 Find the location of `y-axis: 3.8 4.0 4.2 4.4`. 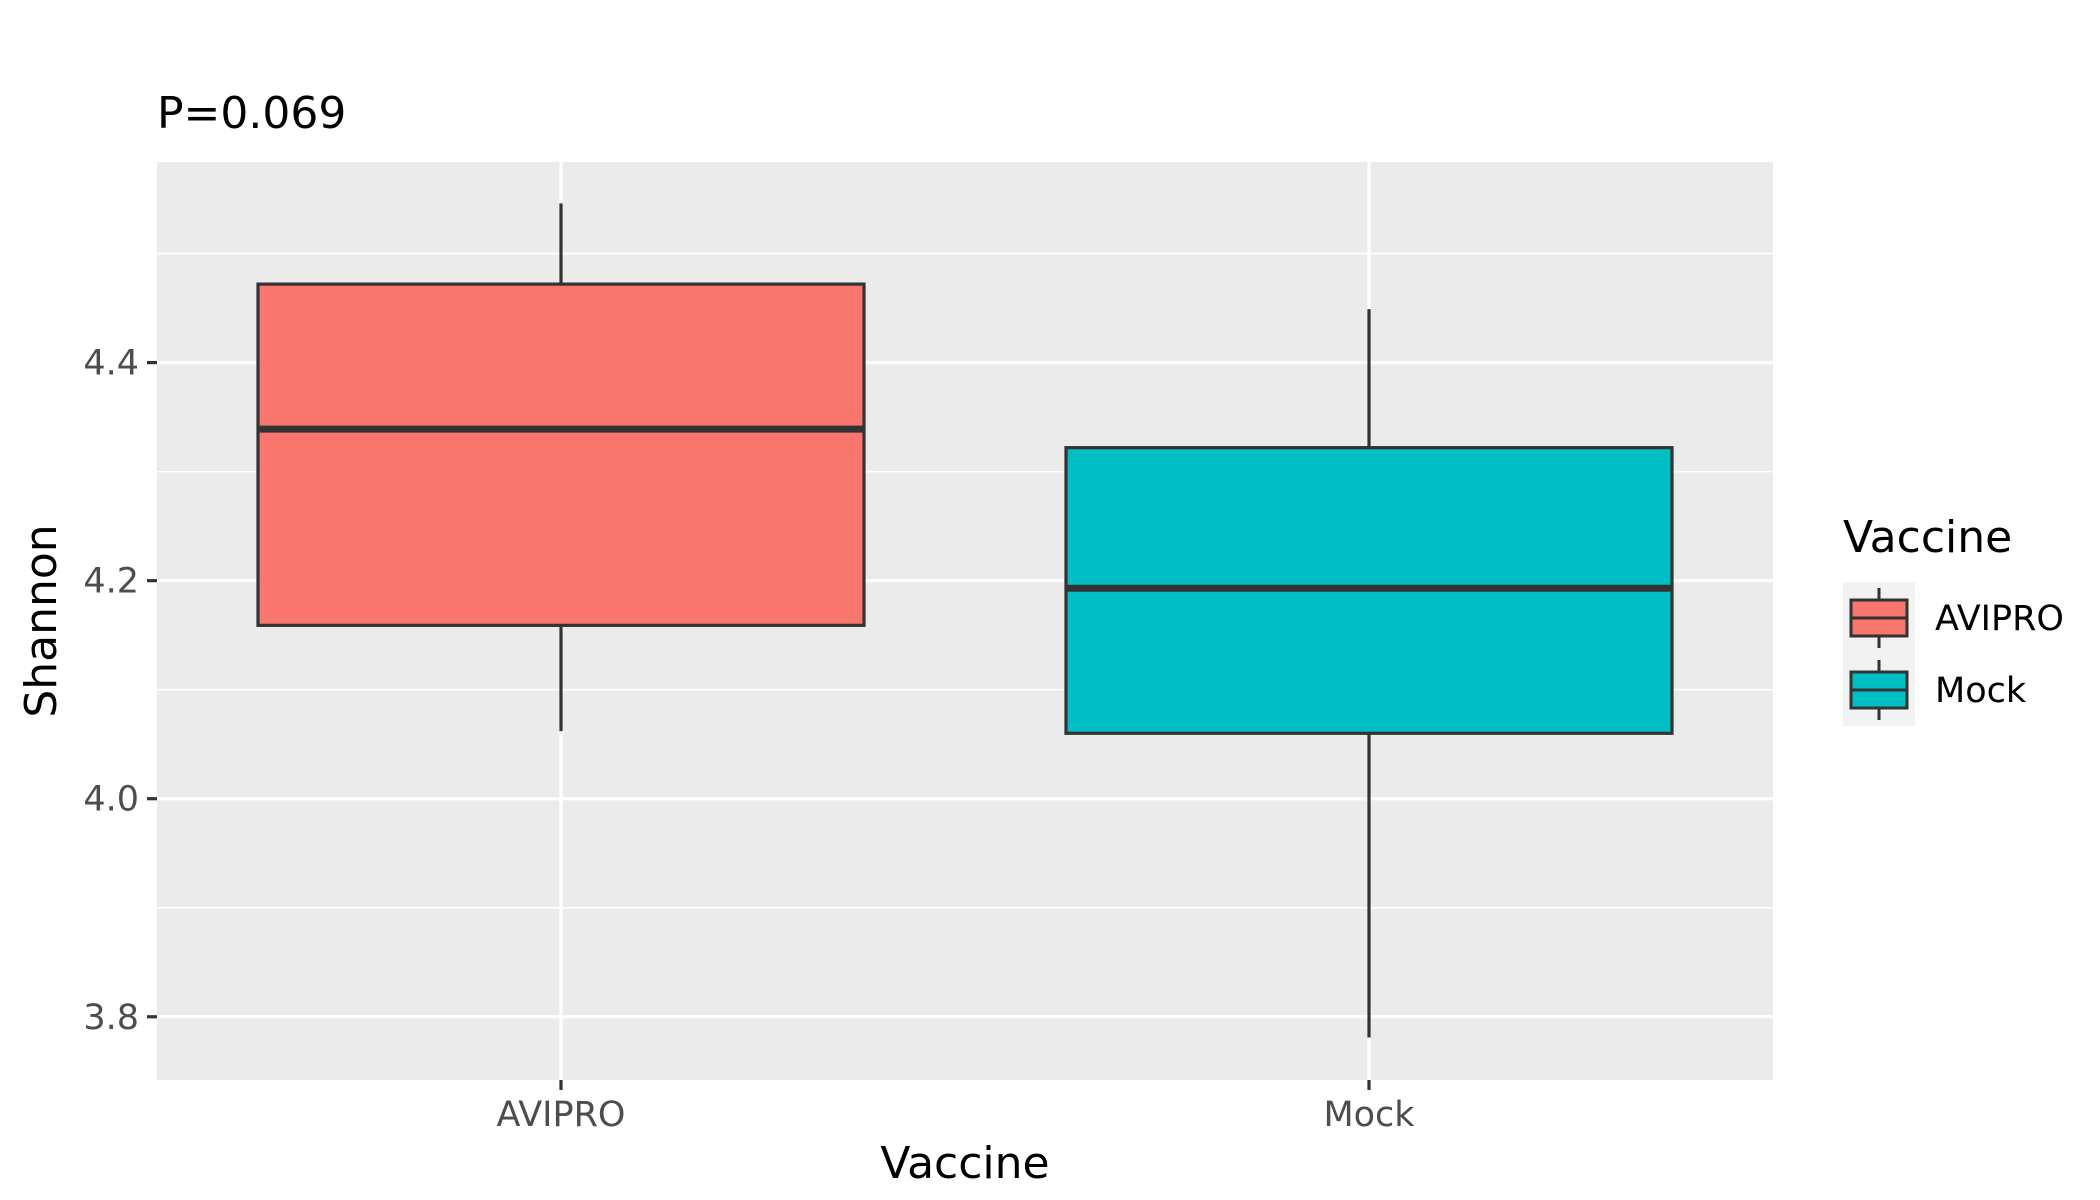

y-axis: 3.8 4.0 4.2 4.4 is located at coordinates (120, 691).